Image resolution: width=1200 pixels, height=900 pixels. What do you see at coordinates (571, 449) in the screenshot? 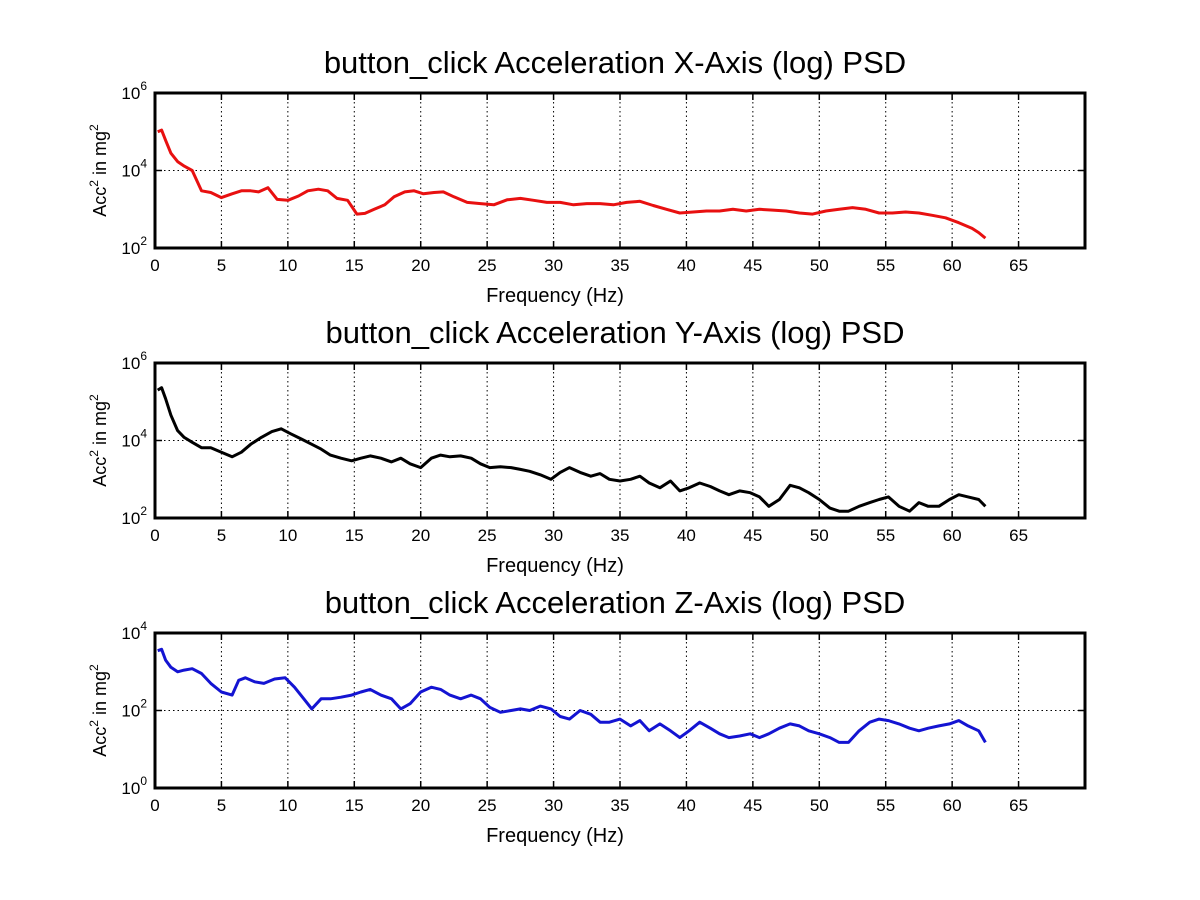
I see `psd-line-y-axis` at bounding box center [571, 449].